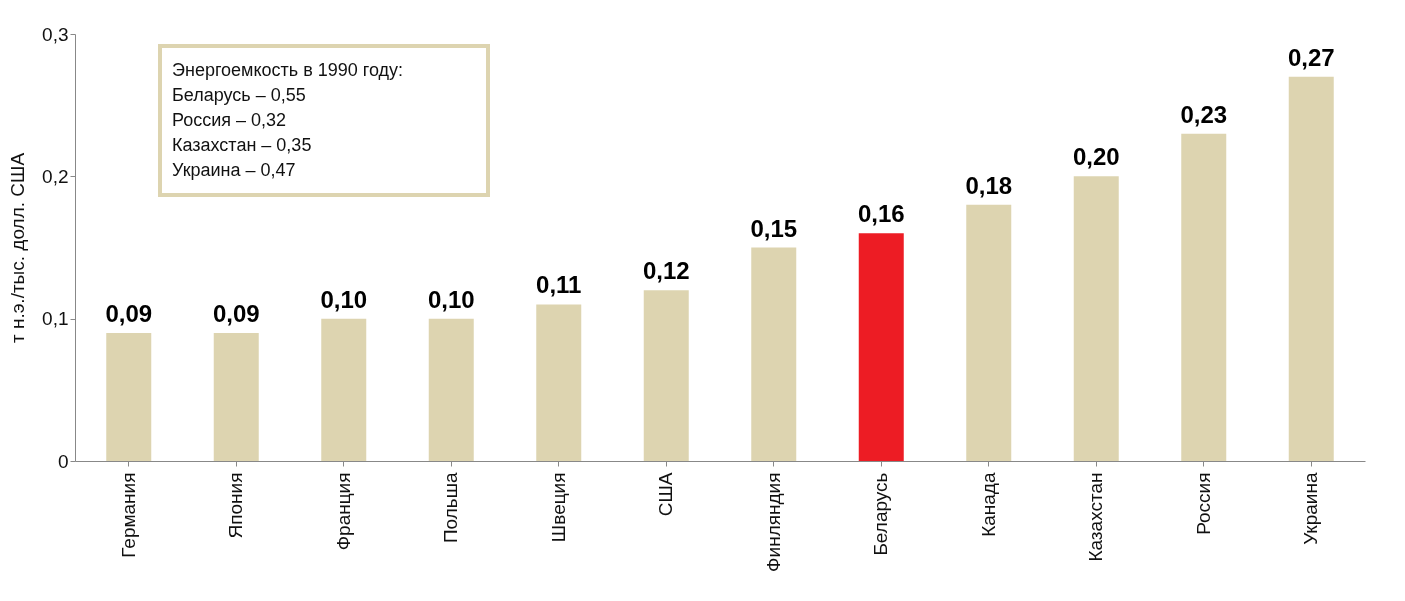 The height and width of the screenshot is (601, 1405). What do you see at coordinates (234, 170) in the screenshot?
I see `annotation: Украина – 0,47` at bounding box center [234, 170].